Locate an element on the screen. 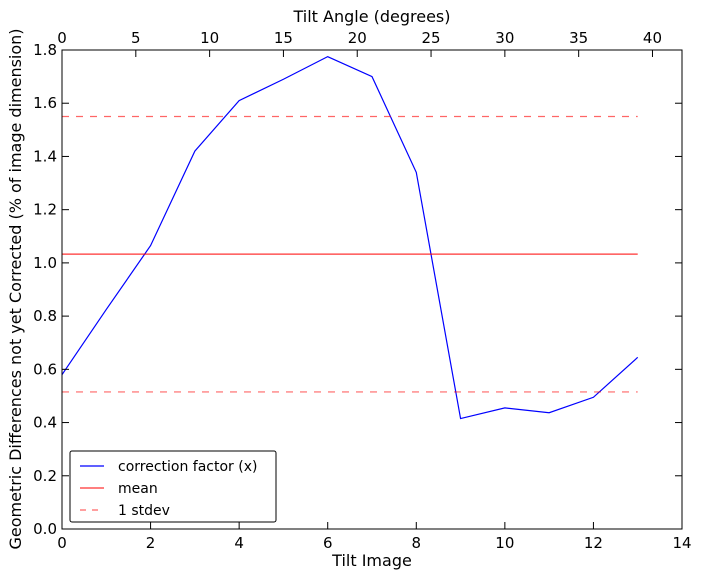 This screenshot has width=701, height=579. x-tick-label: 12 is located at coordinates (593, 543).